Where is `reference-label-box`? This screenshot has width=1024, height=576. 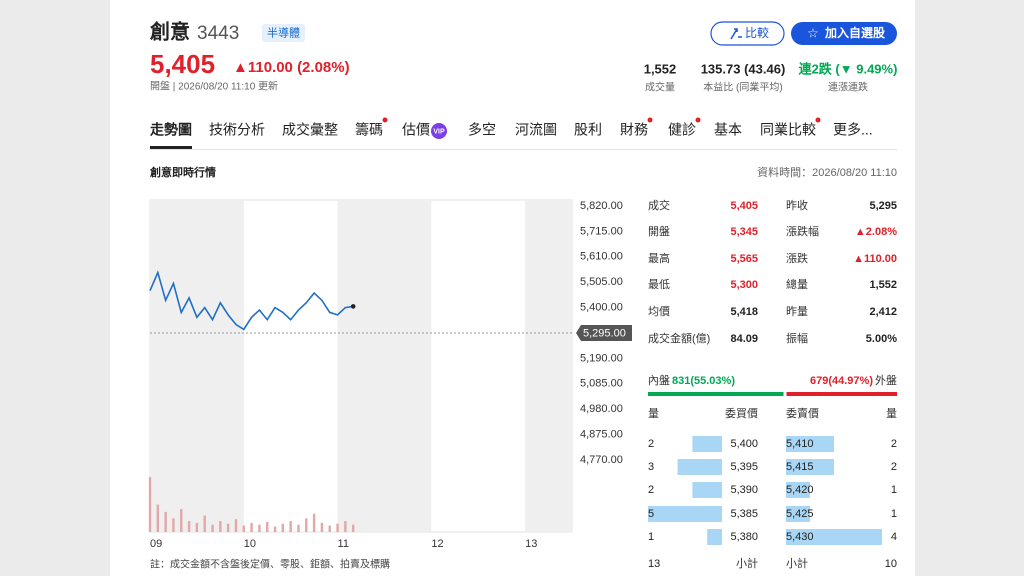
reference-label-box is located at coordinates (604, 333).